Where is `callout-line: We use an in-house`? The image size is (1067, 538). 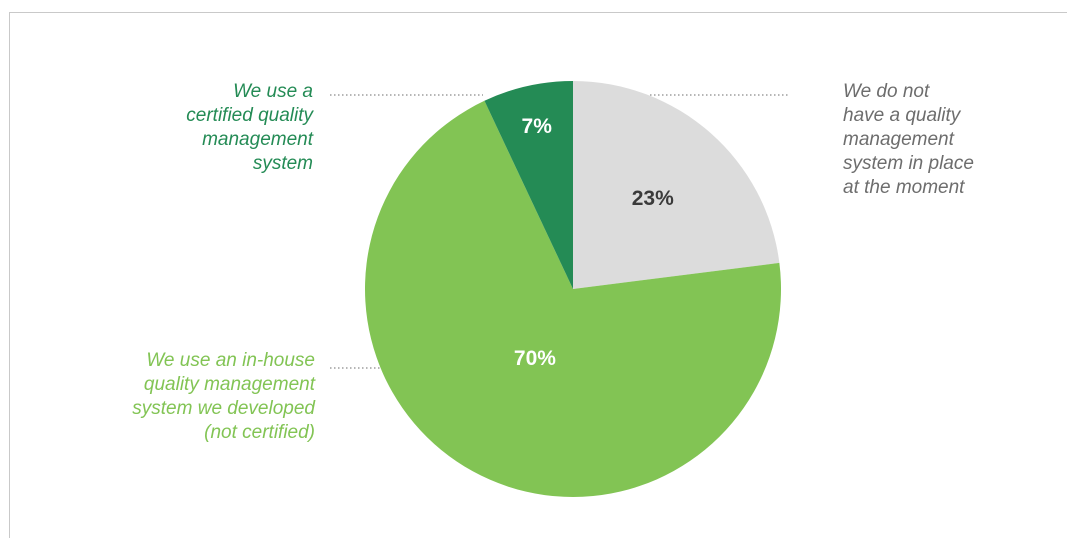 callout-line: We use an in-house is located at coordinates (230, 360).